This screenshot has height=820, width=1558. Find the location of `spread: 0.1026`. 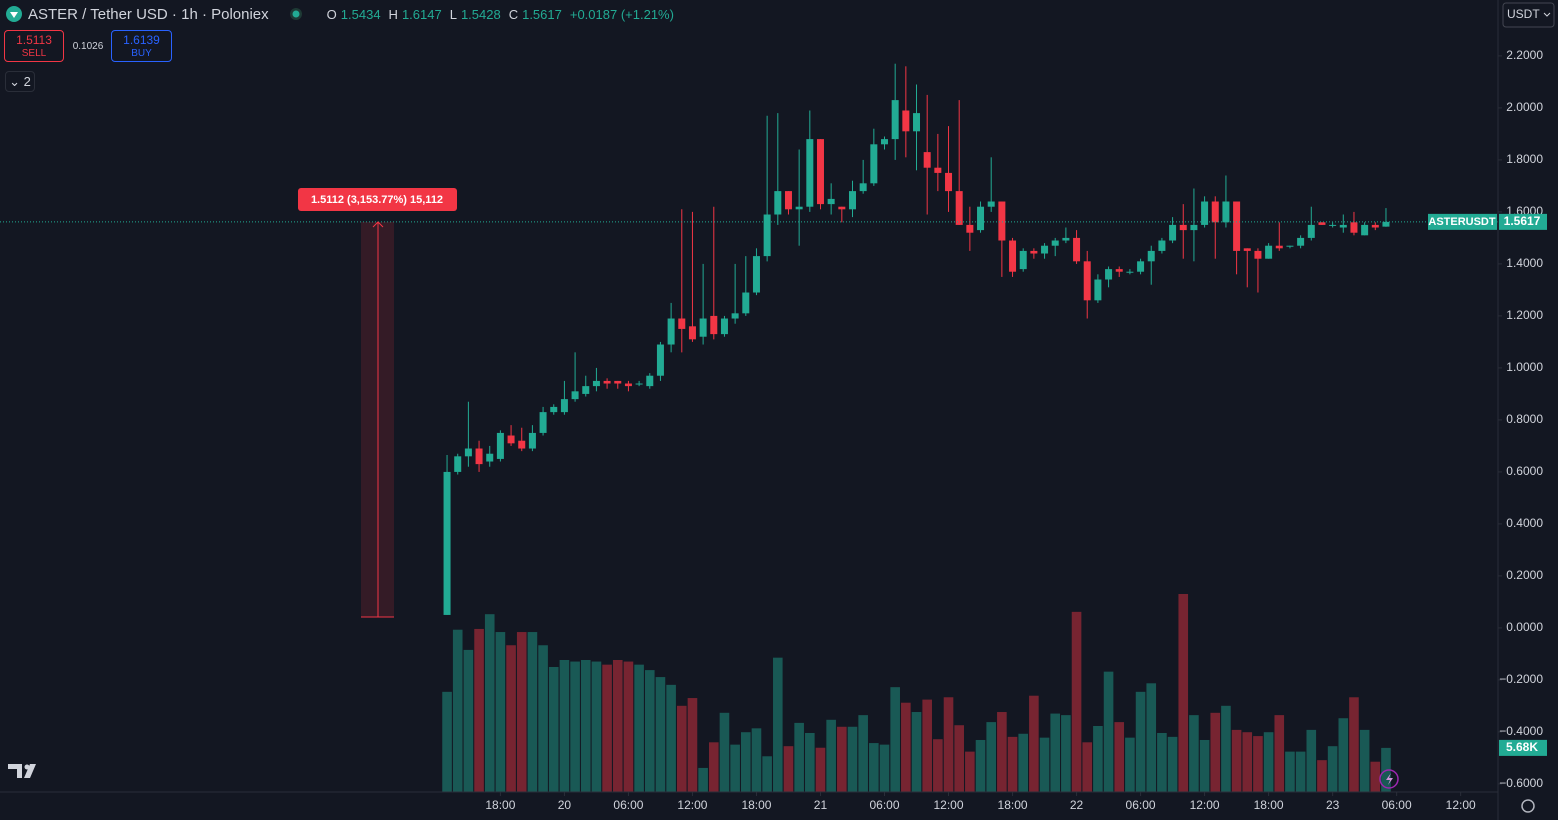

spread: 0.1026 is located at coordinates (88, 46).